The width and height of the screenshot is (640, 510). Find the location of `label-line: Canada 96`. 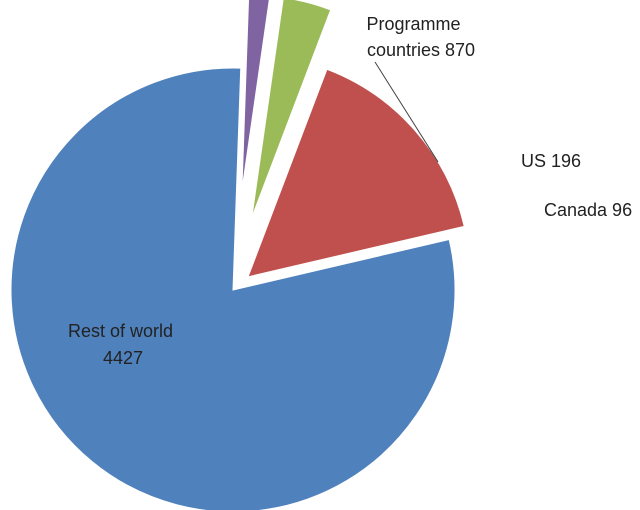

label-line: Canada 96 is located at coordinates (588, 210).